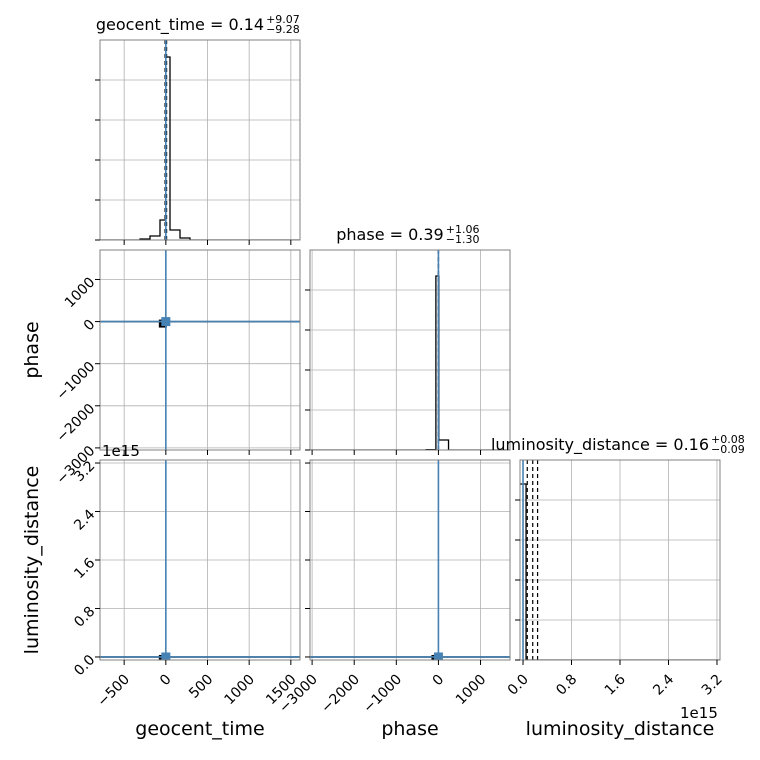 The height and width of the screenshot is (760, 760). What do you see at coordinates (699, 713) in the screenshot?
I see `x-offset-text: 1e15` at bounding box center [699, 713].